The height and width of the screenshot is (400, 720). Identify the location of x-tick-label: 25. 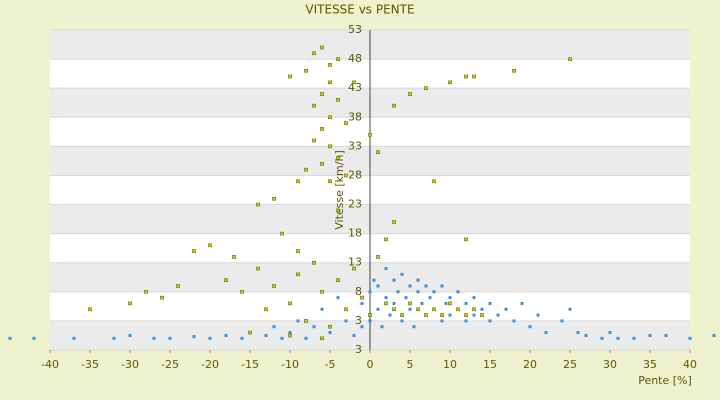
(570, 364).